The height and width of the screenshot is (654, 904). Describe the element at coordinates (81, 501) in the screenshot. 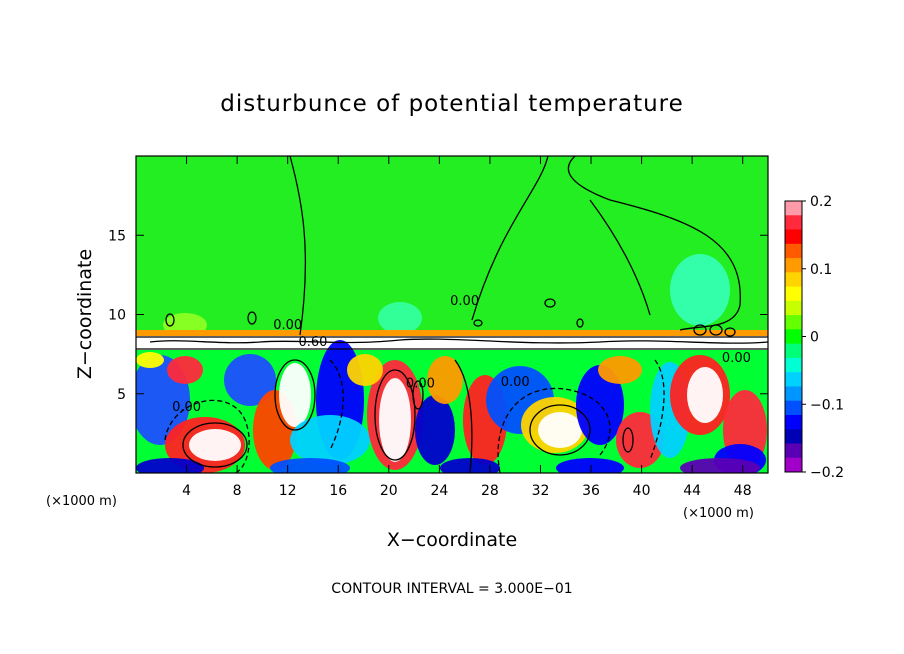

I see `x-unit-left: (×1000 m)` at that location.